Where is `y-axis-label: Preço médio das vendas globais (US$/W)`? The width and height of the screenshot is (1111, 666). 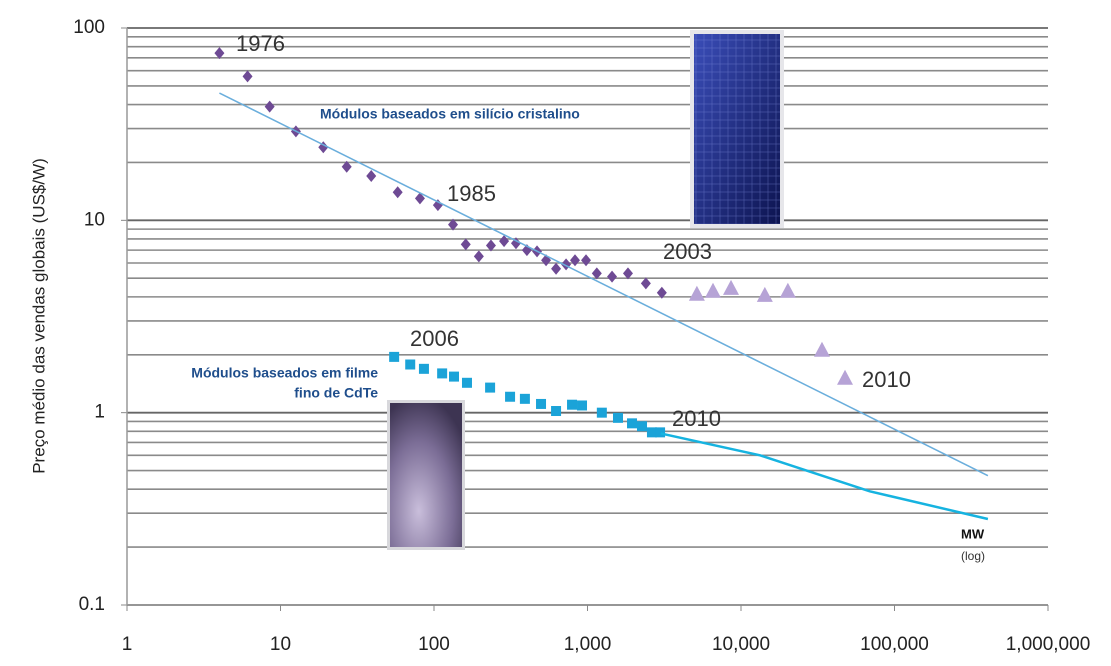
y-axis-label: Preço médio das vendas globais (US$/W) is located at coordinates (38, 316).